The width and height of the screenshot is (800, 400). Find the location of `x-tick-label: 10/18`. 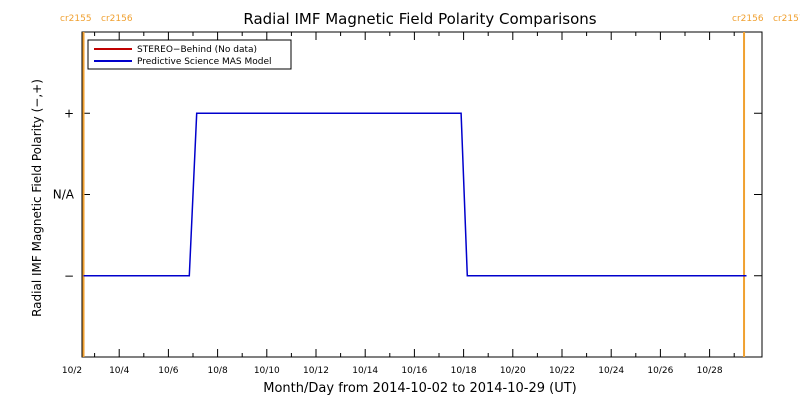

x-tick-label: 10/18 is located at coordinates (464, 371).